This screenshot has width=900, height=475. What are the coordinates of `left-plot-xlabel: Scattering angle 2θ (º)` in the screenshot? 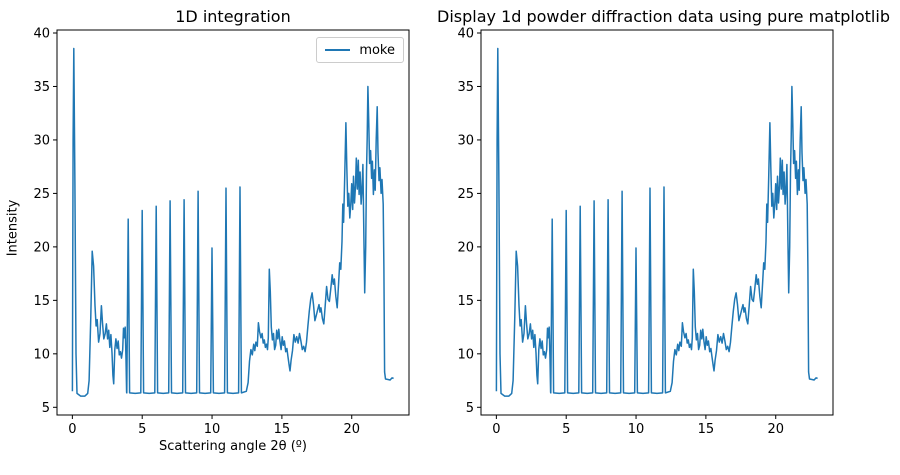 It's located at (233, 446).